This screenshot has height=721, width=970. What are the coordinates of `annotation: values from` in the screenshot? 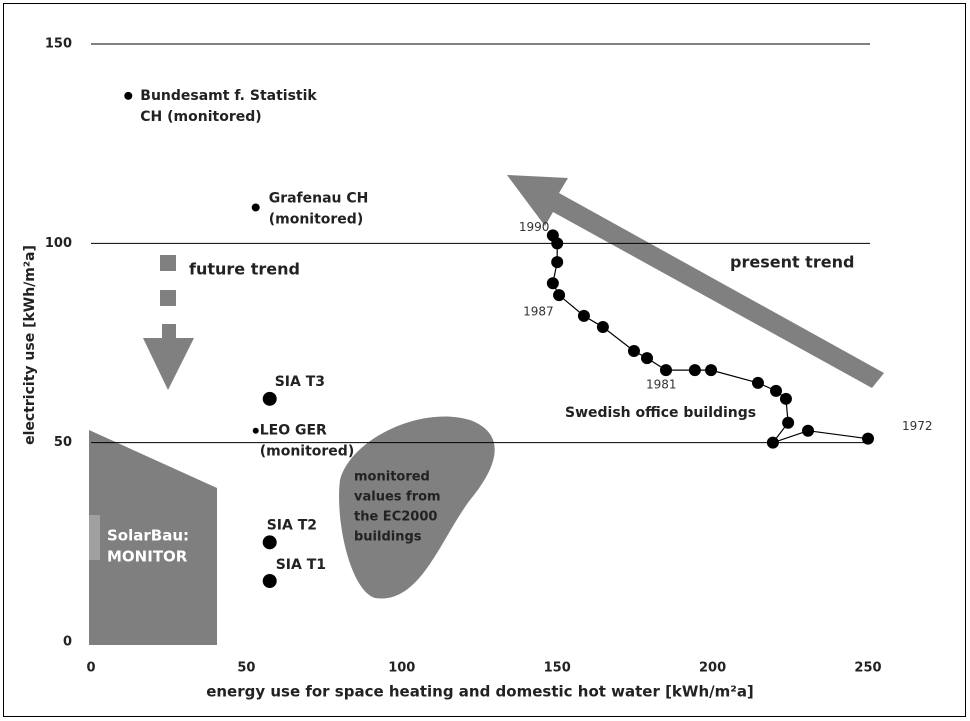 It's located at (397, 497).